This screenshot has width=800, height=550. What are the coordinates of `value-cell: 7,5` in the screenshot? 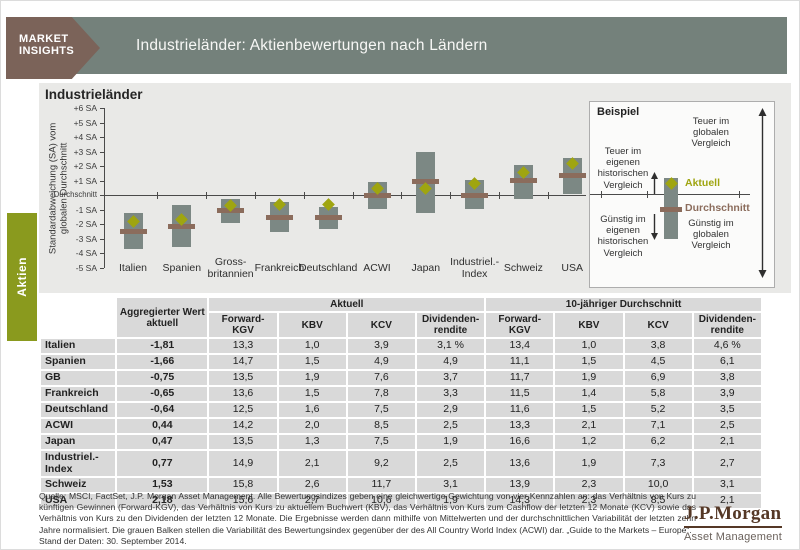 It's located at (381, 410).